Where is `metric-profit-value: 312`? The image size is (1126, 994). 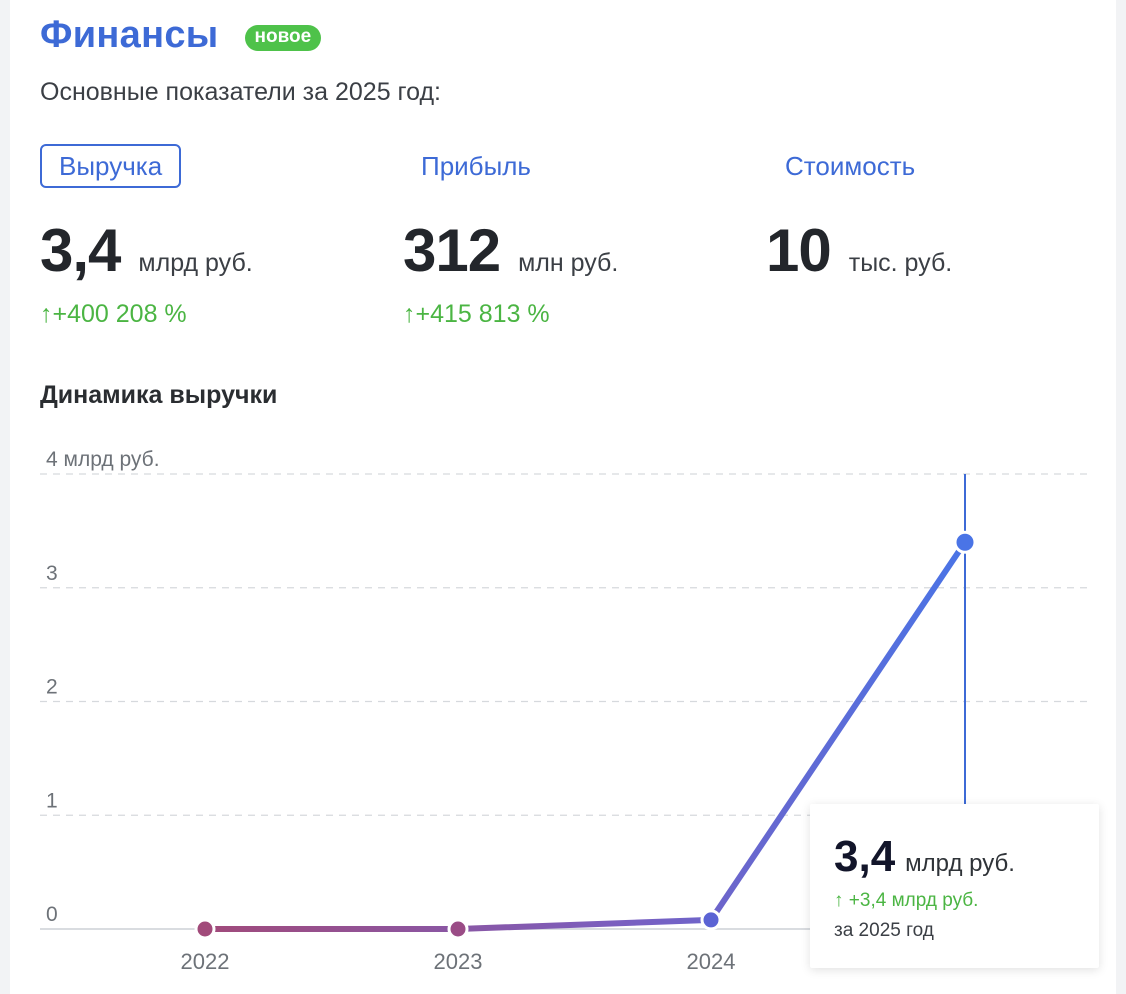
metric-profit-value: 312 is located at coordinates (452, 250).